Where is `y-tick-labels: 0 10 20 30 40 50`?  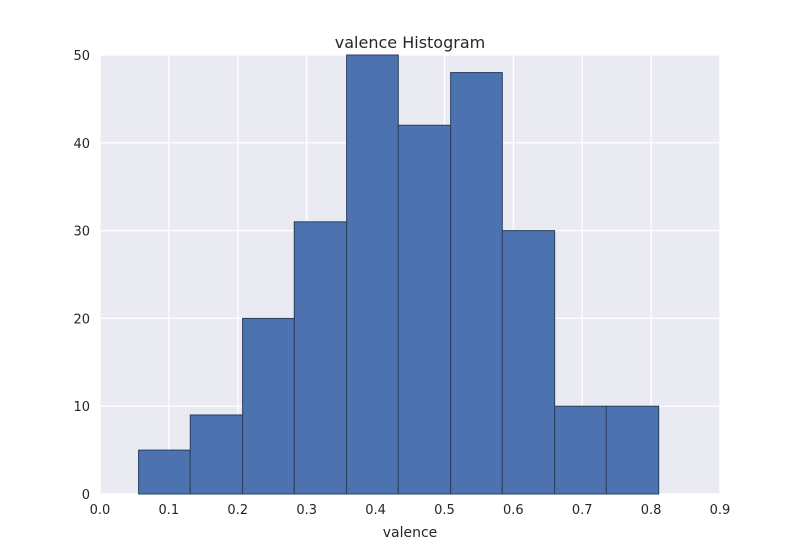 y-tick-labels: 0 10 20 30 40 50 is located at coordinates (81, 276).